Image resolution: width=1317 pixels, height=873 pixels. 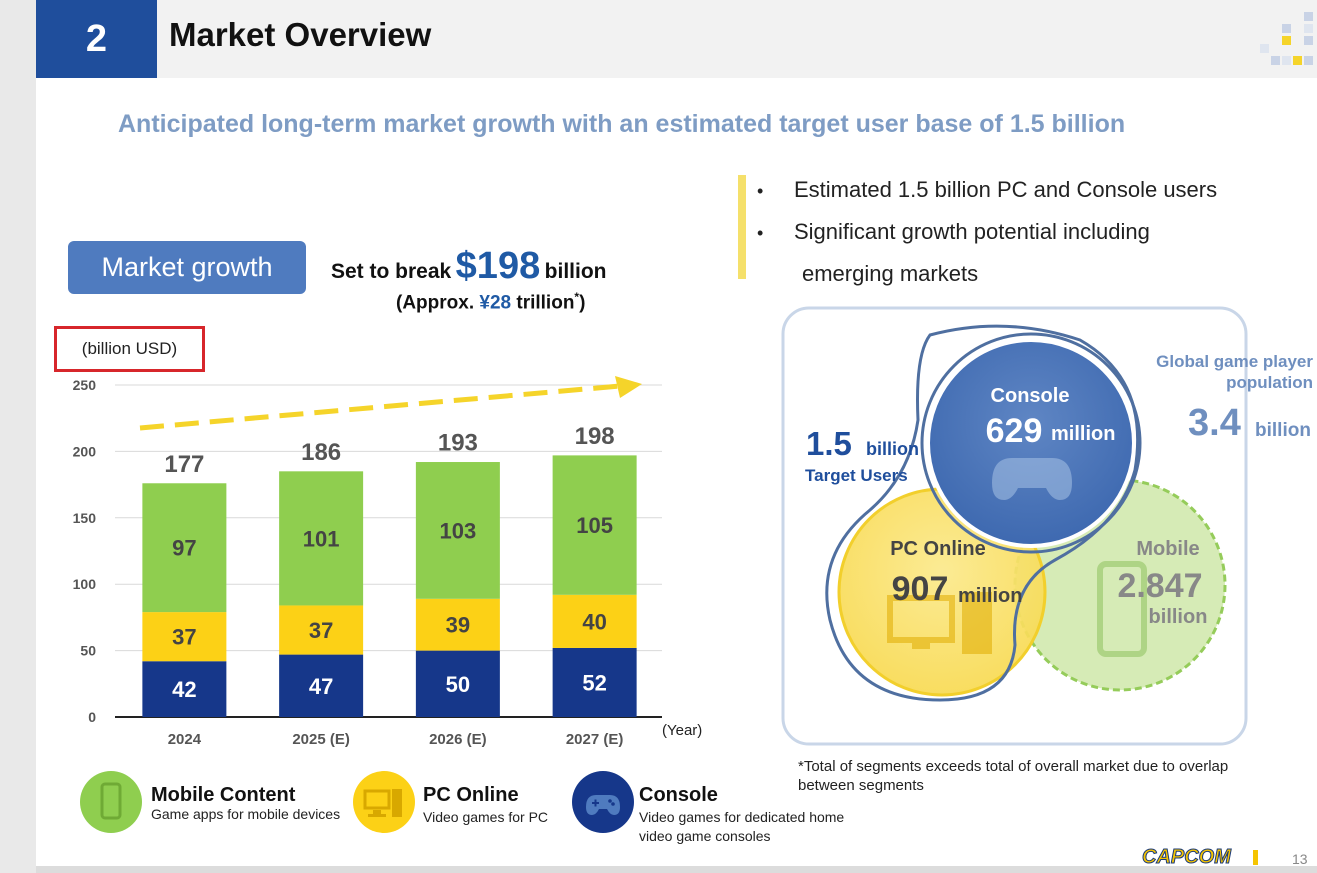 I want to click on bar-segment-label: 40, so click(x=594, y=621).